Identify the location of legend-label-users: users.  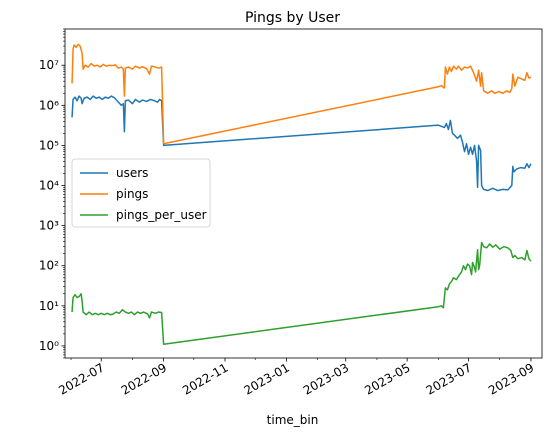
(132, 173).